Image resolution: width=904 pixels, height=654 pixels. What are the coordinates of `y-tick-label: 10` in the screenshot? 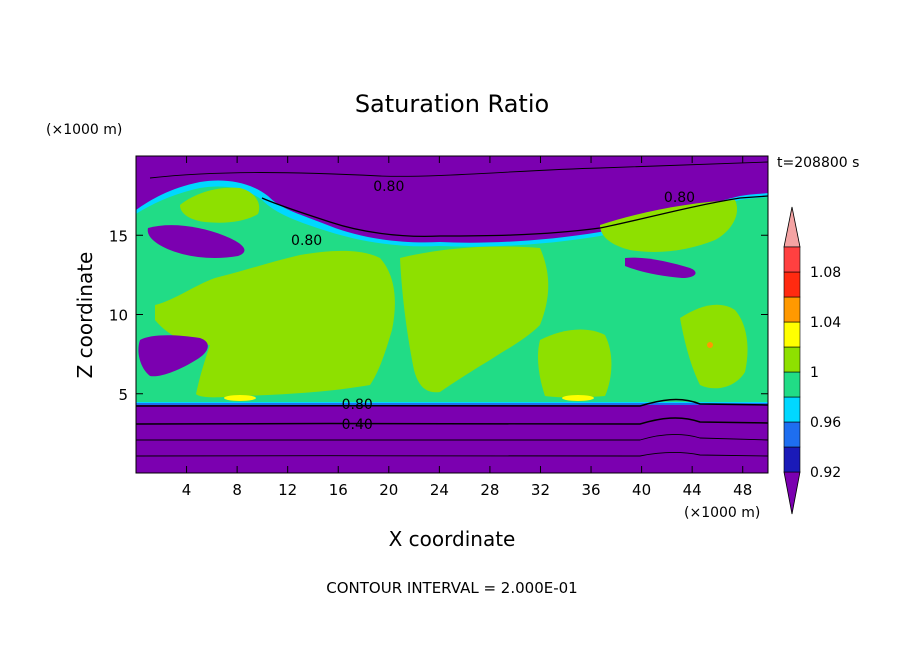 It's located at (118, 316).